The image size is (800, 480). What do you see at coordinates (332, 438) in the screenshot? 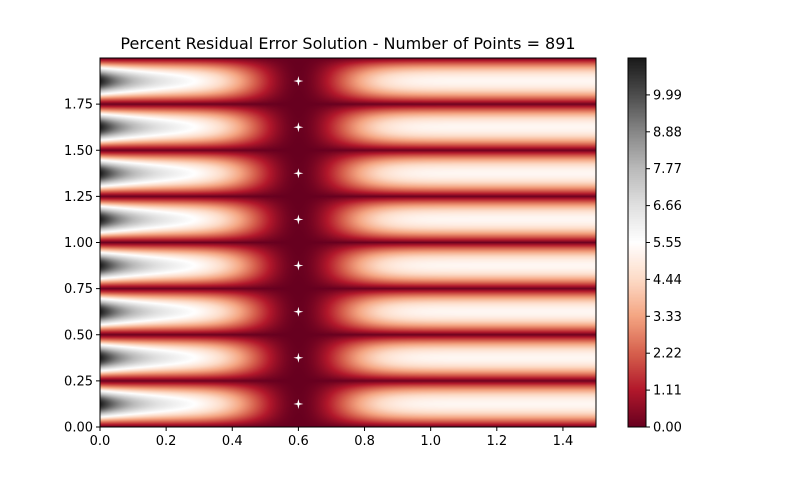
I see `x-axis: 0.0 0.2 0.4 0.6 0.8 1.0 1.2 1.4` at bounding box center [332, 438].